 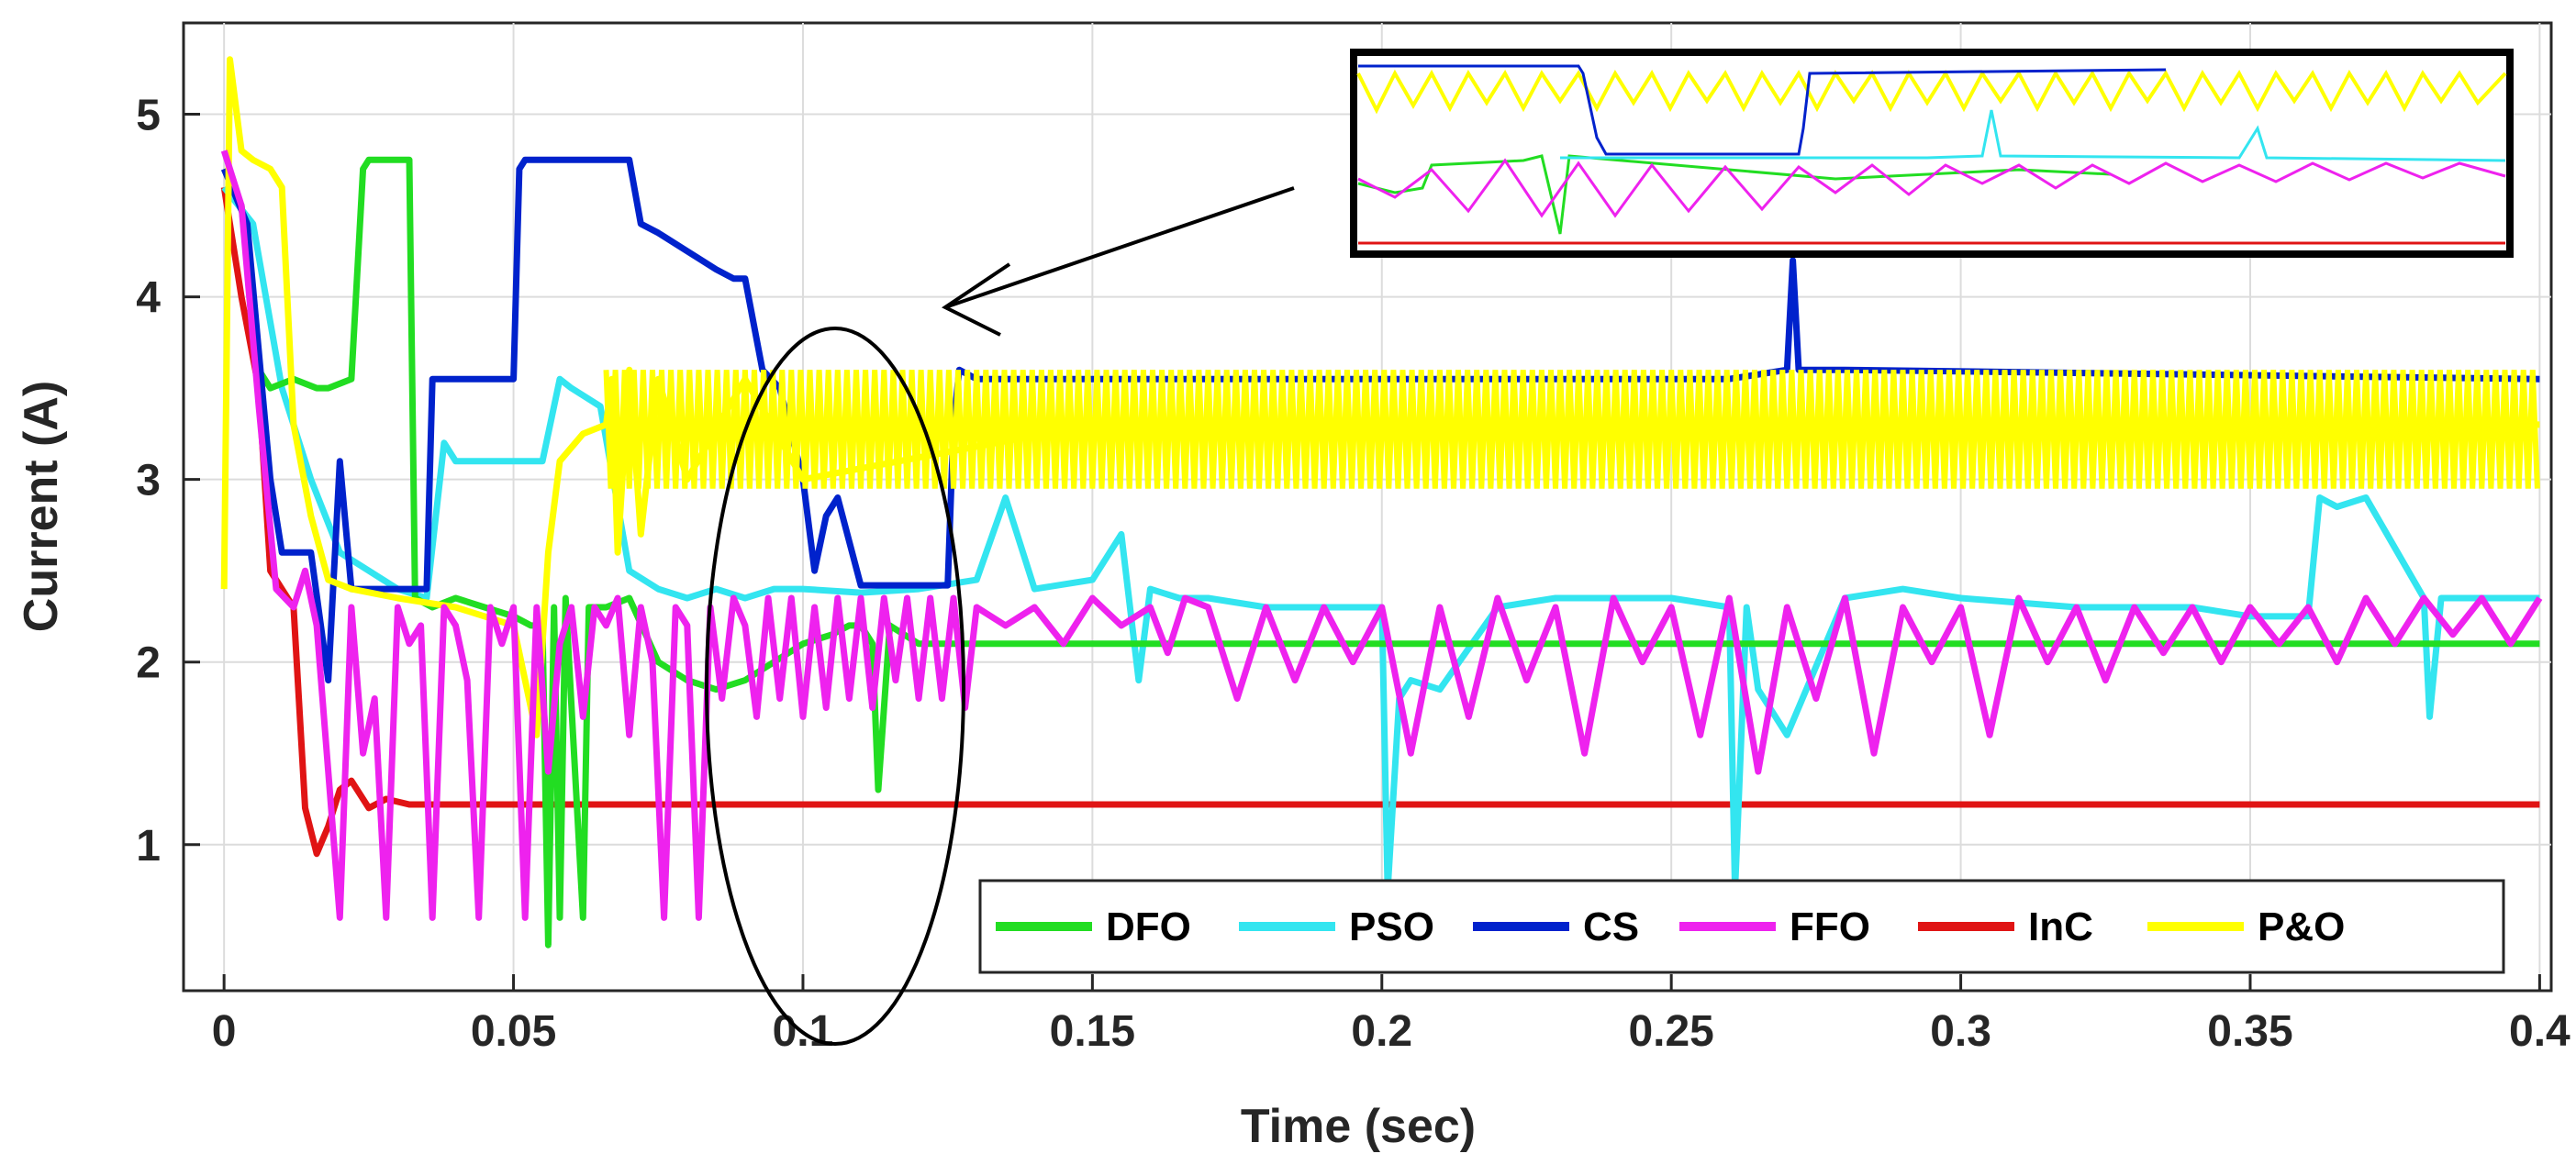 I want to click on legend-item-pso: PSO, so click(x=1336, y=926).